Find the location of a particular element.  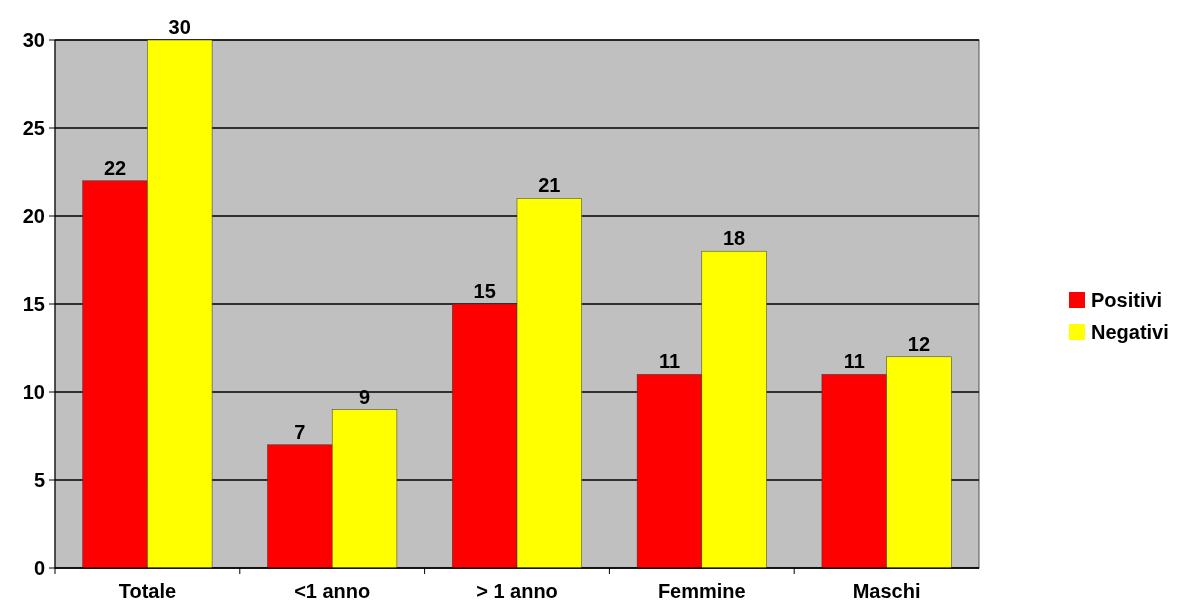

y-tick-label: 5 is located at coordinates (39, 480).